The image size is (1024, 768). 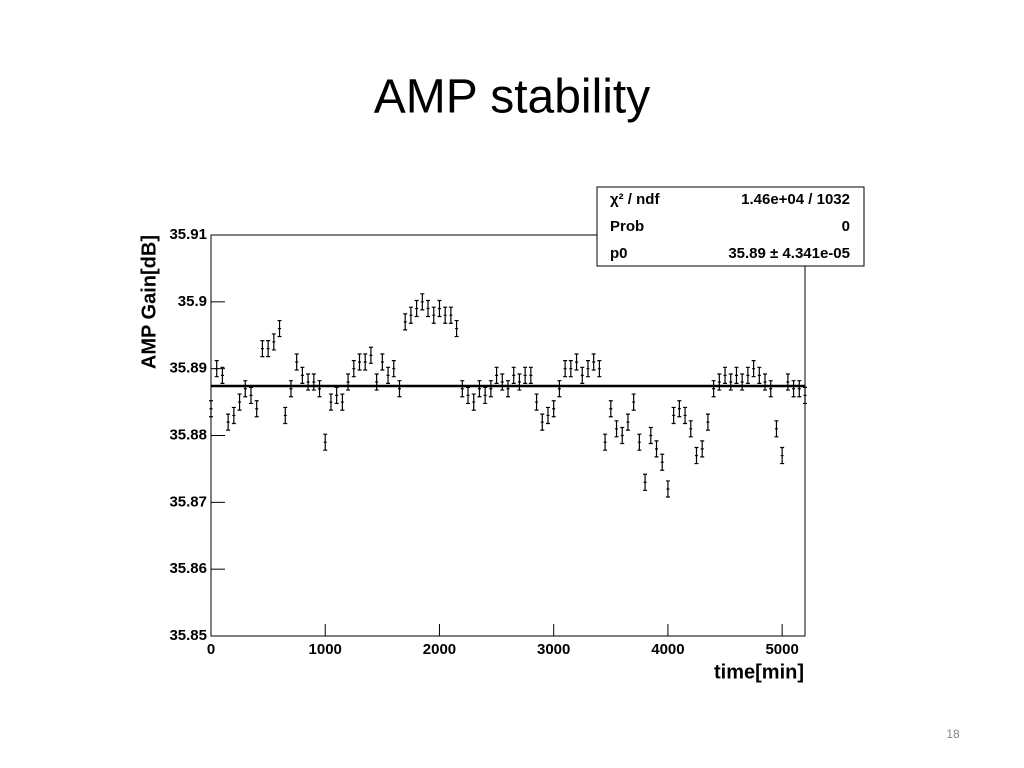 What do you see at coordinates (730, 226) in the screenshot?
I see `stats-box` at bounding box center [730, 226].